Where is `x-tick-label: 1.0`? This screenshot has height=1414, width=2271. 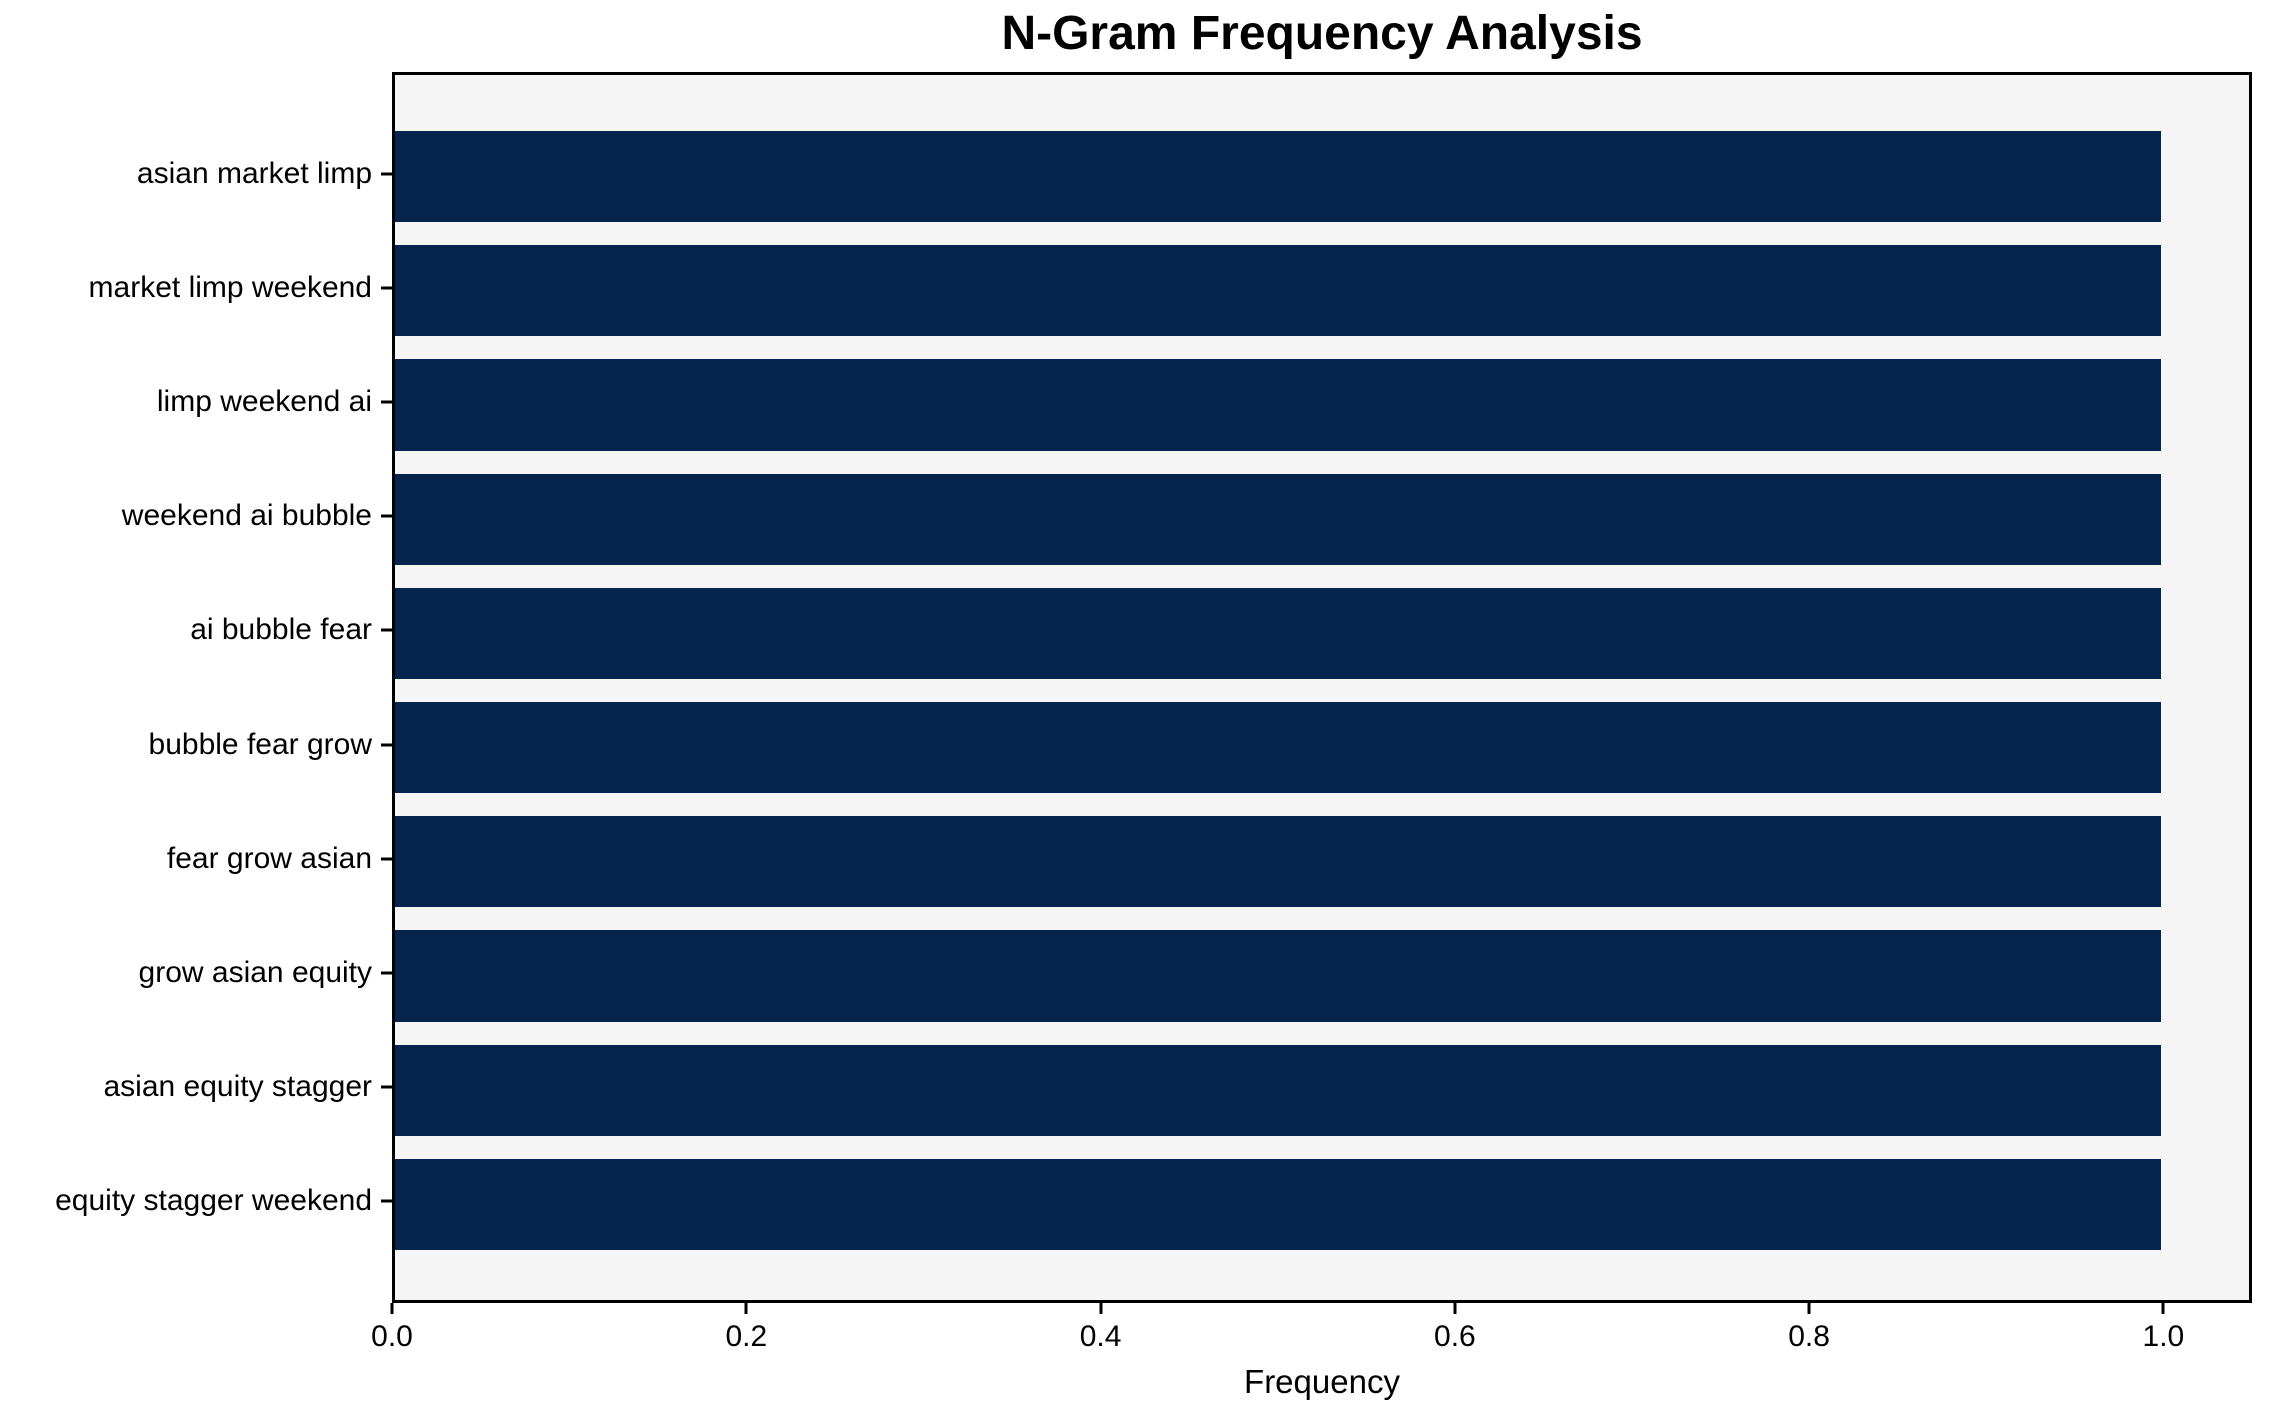
x-tick-label: 1.0 is located at coordinates (2163, 1336).